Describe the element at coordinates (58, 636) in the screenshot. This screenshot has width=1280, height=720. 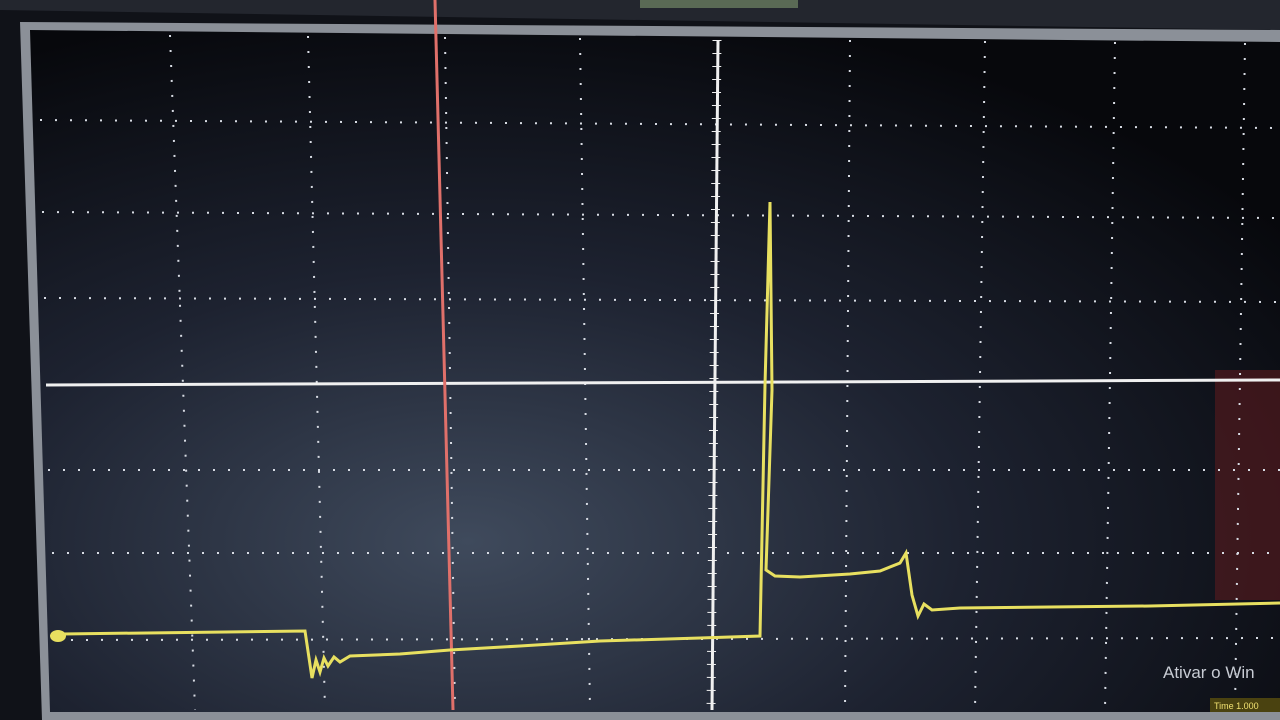
I see `channel-marker` at that location.